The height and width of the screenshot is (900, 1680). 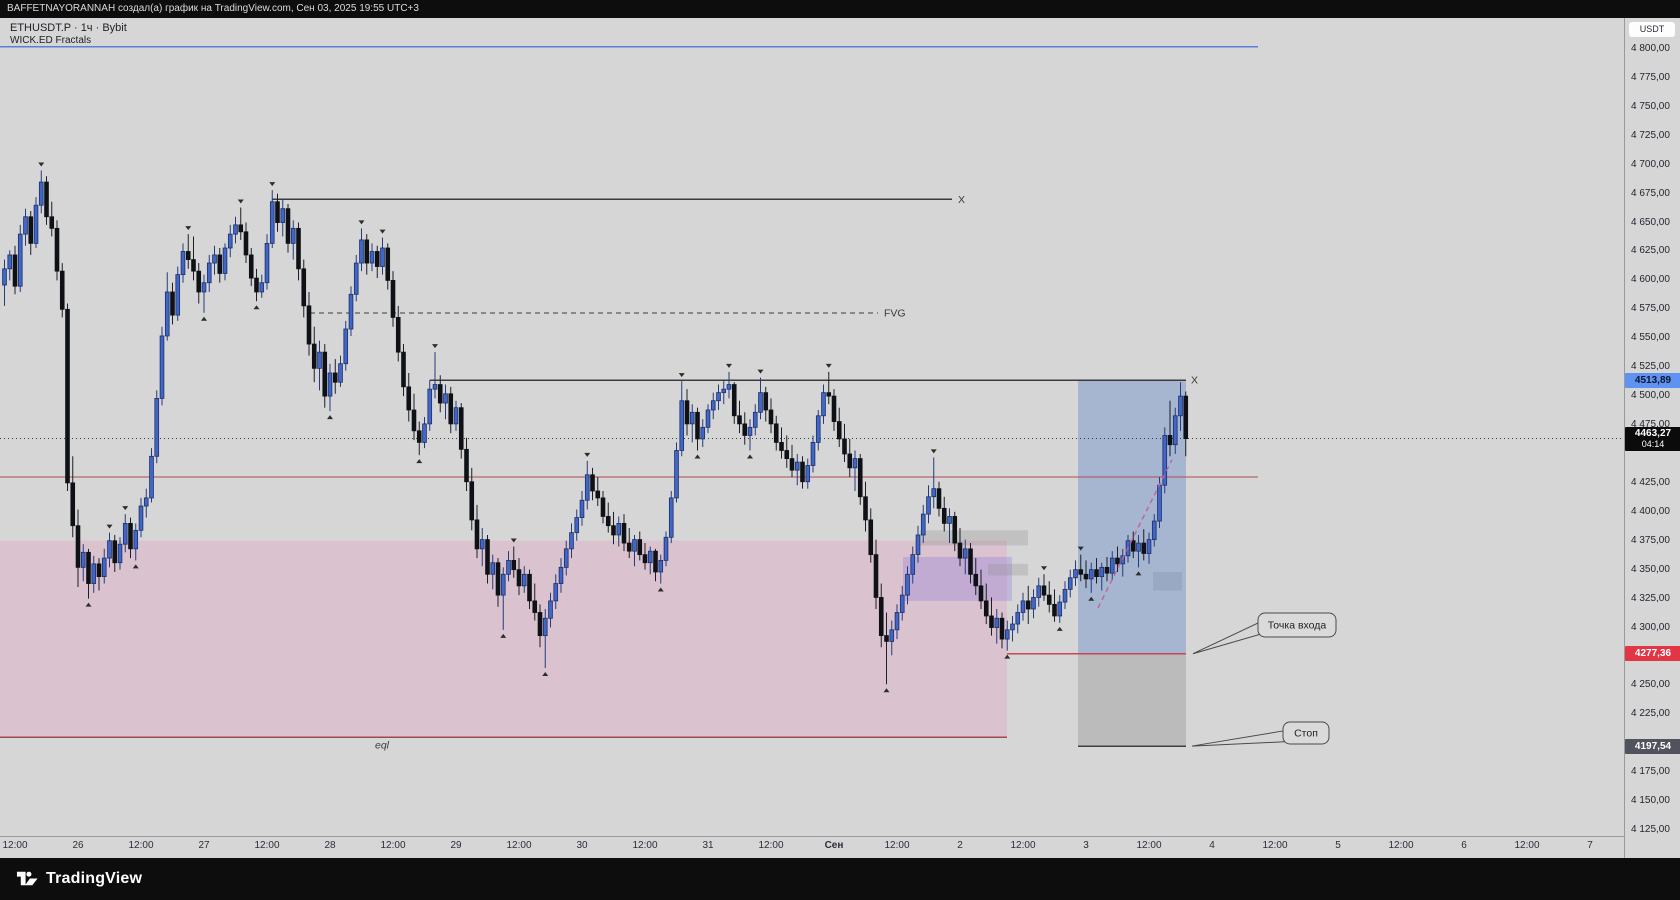 I want to click on purple-box, so click(x=957, y=578).